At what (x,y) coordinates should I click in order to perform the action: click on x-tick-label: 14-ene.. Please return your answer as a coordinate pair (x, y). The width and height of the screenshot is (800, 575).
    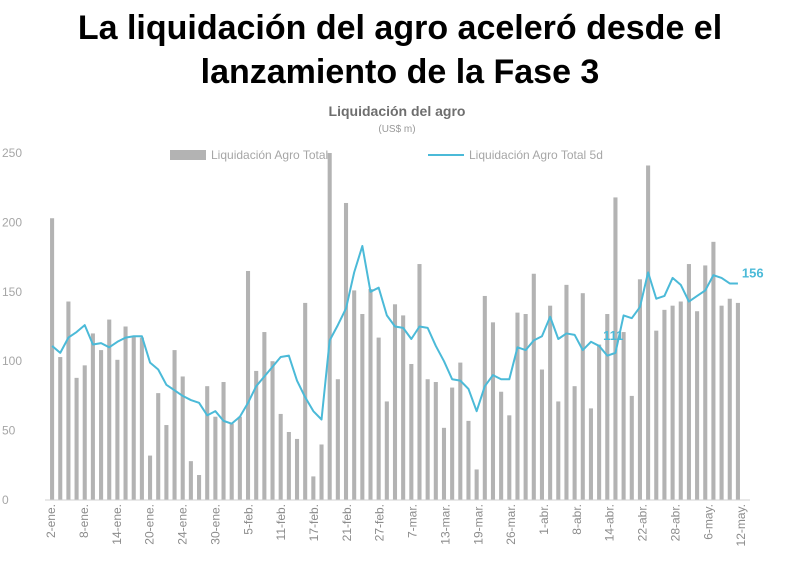
    Looking at the image, I should click on (117, 524).